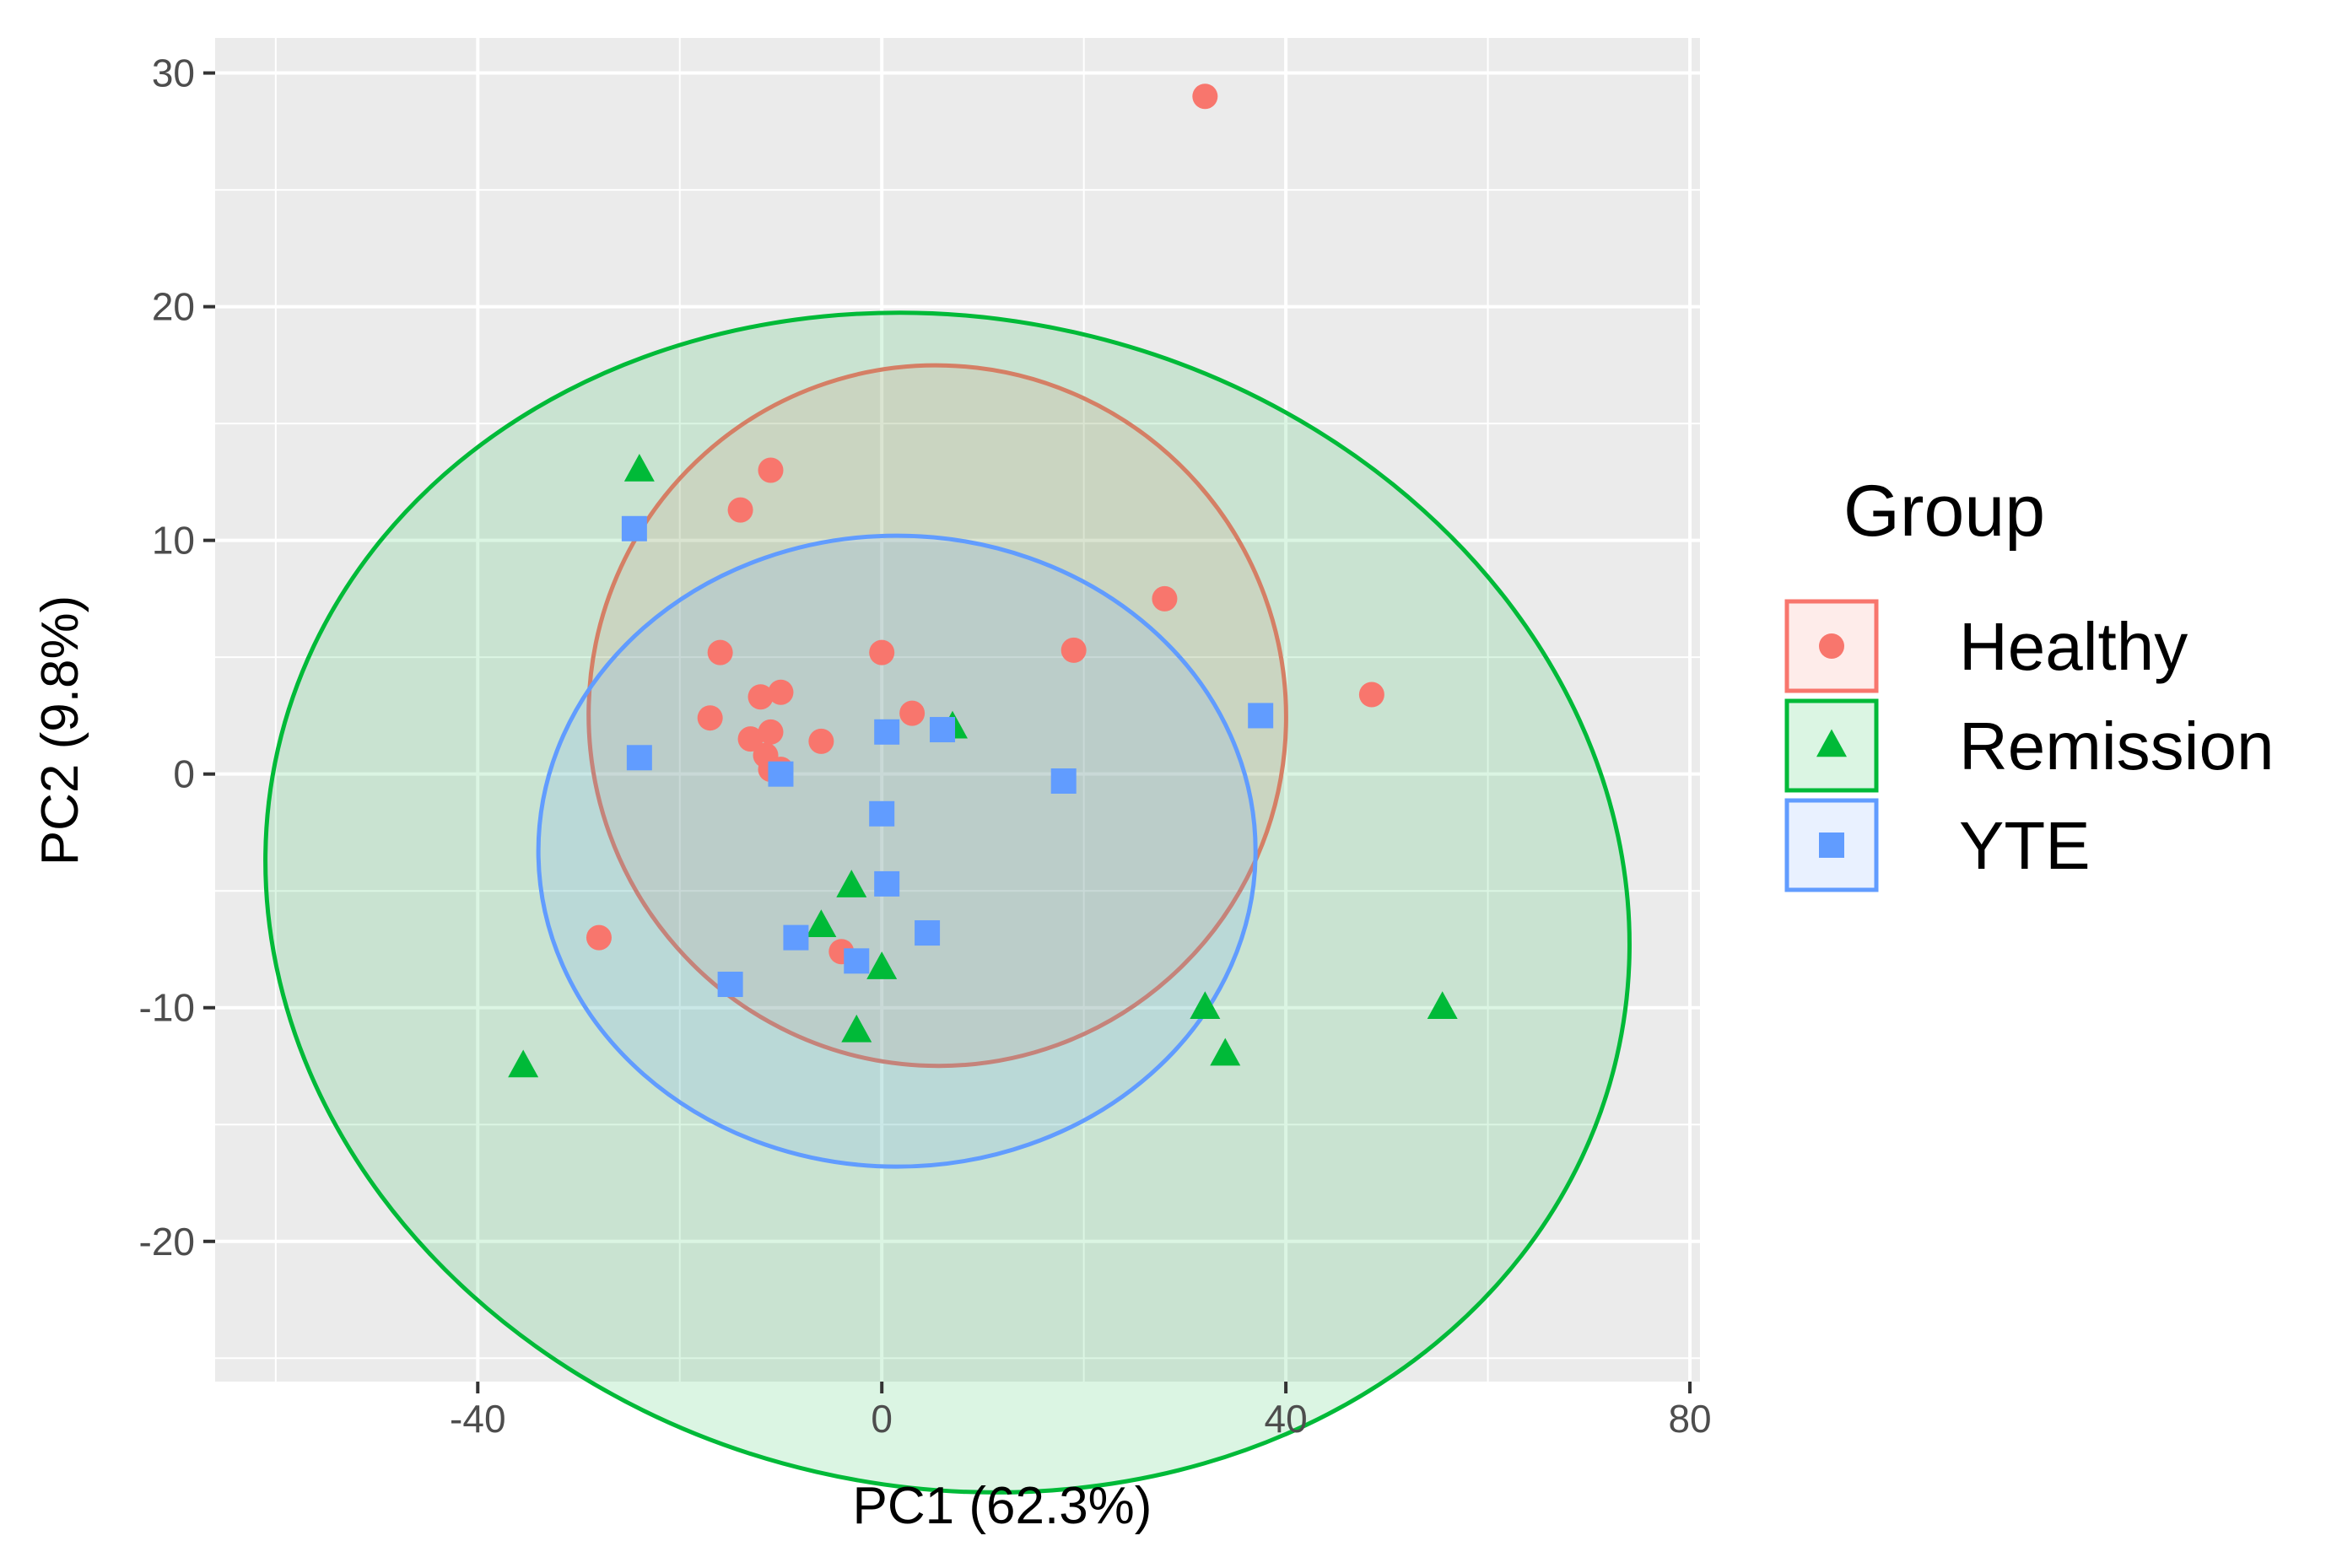 The image size is (2326, 1568). I want to click on legend-label-healthy: Healthy, so click(2073, 646).